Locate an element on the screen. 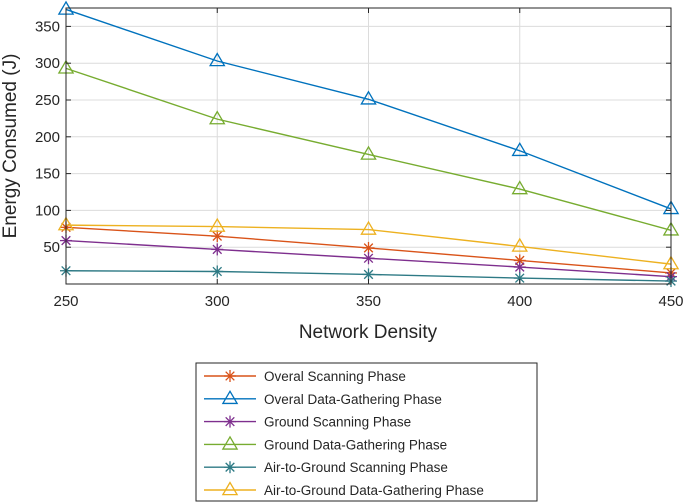 This screenshot has height=504, width=685. legend-label: Air-to-Ground Scanning Phase is located at coordinates (356, 467).